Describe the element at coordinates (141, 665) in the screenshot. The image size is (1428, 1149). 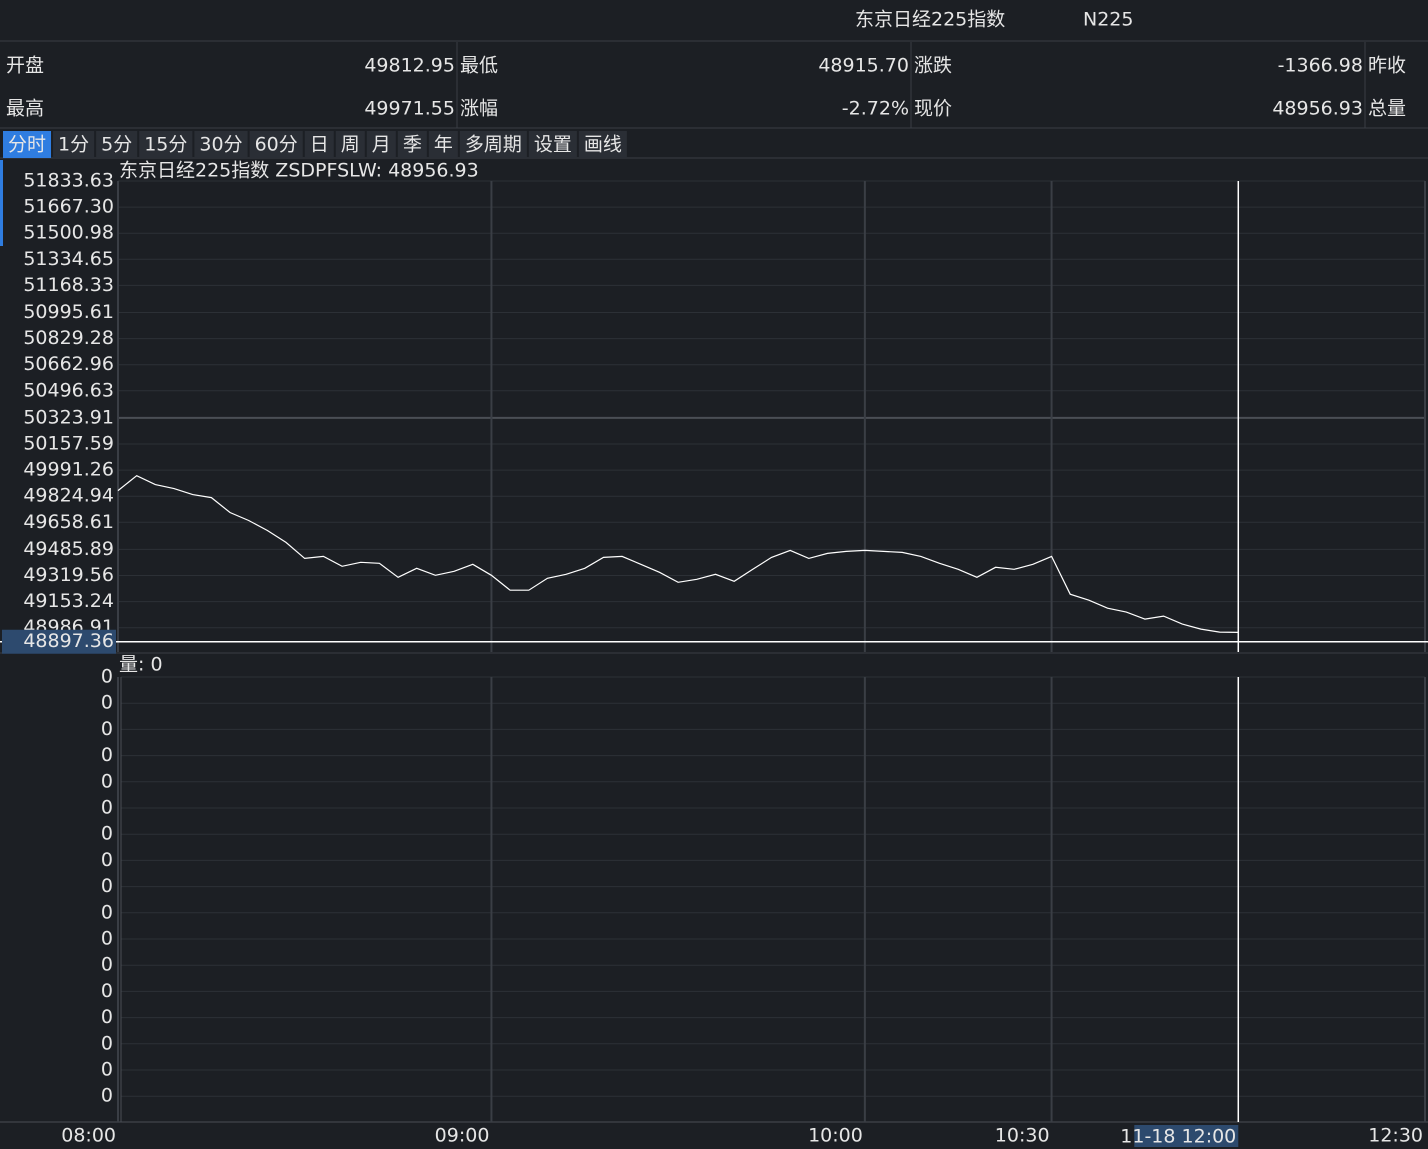
I see `volume-label: 量: 0` at that location.